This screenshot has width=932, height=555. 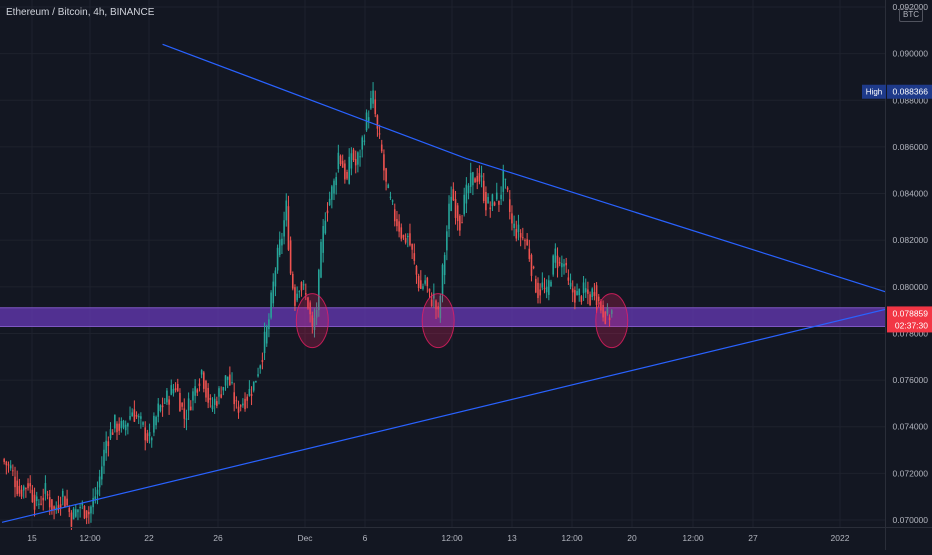 What do you see at coordinates (909, 91) in the screenshot?
I see `high-price-tag` at bounding box center [909, 91].